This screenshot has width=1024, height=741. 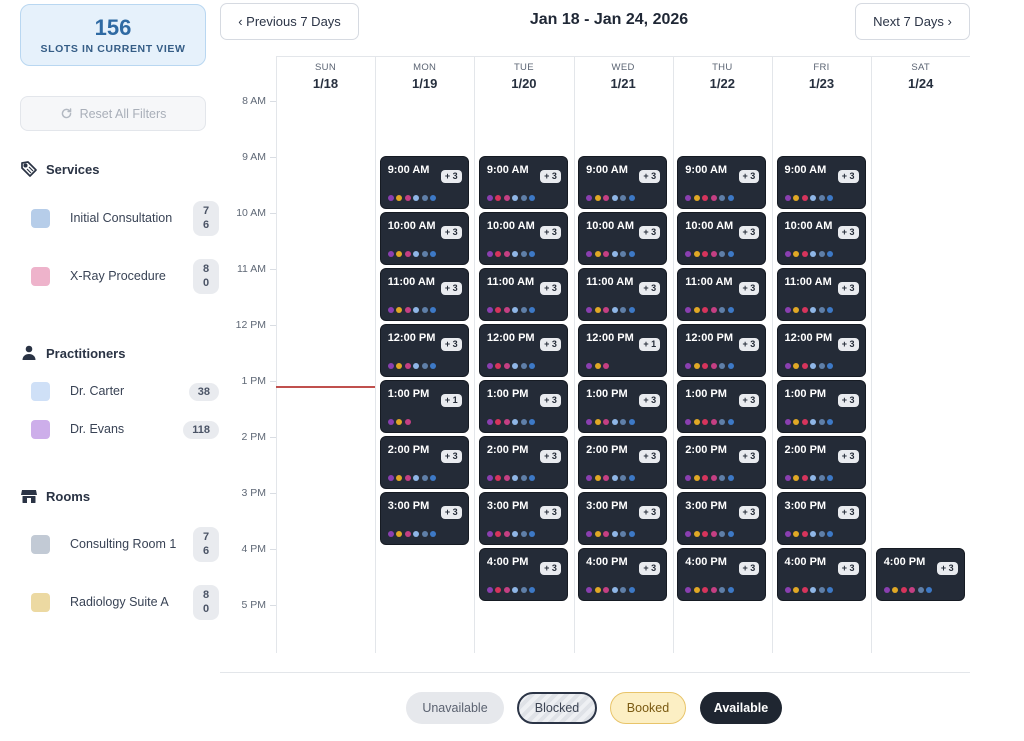 I want to click on filter-room-radiology-suite-a: Radiology Suite A 8 0, so click(x=125, y=602).